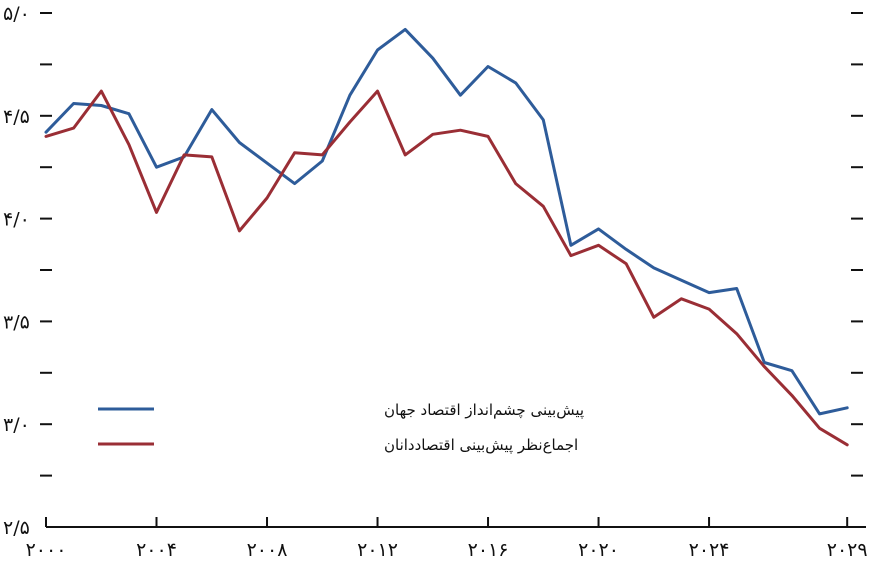 The image size is (875, 581). Describe the element at coordinates (16, 117) in the screenshot. I see `y-tick-label: ۴/۵` at that location.